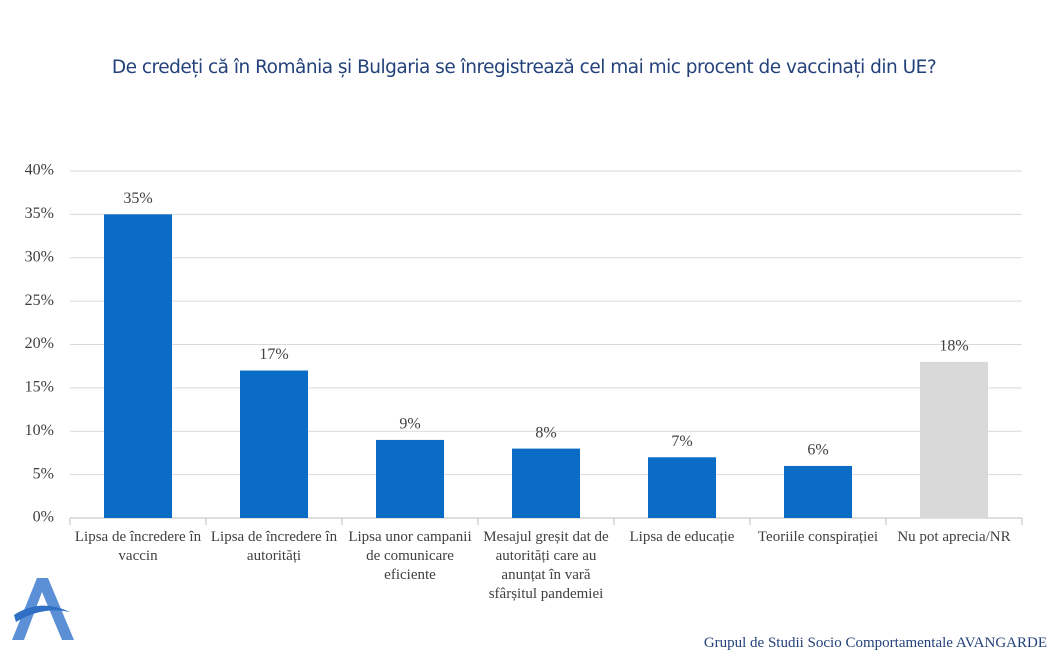 The image size is (1051, 655). What do you see at coordinates (818, 537) in the screenshot?
I see `x-tick-label: Teoriile conspirației` at bounding box center [818, 537].